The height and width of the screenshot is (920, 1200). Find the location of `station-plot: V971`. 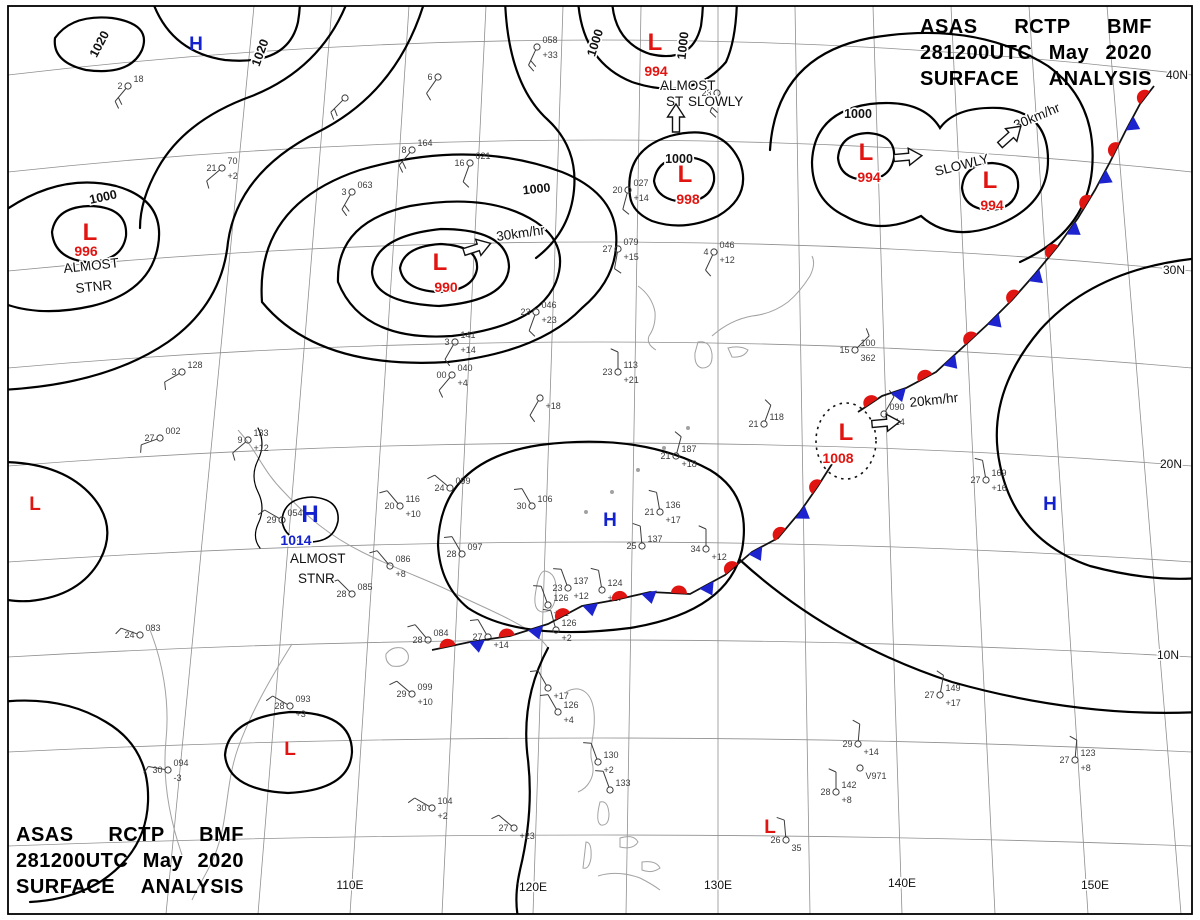

station-plot: V971 is located at coordinates (871, 772).